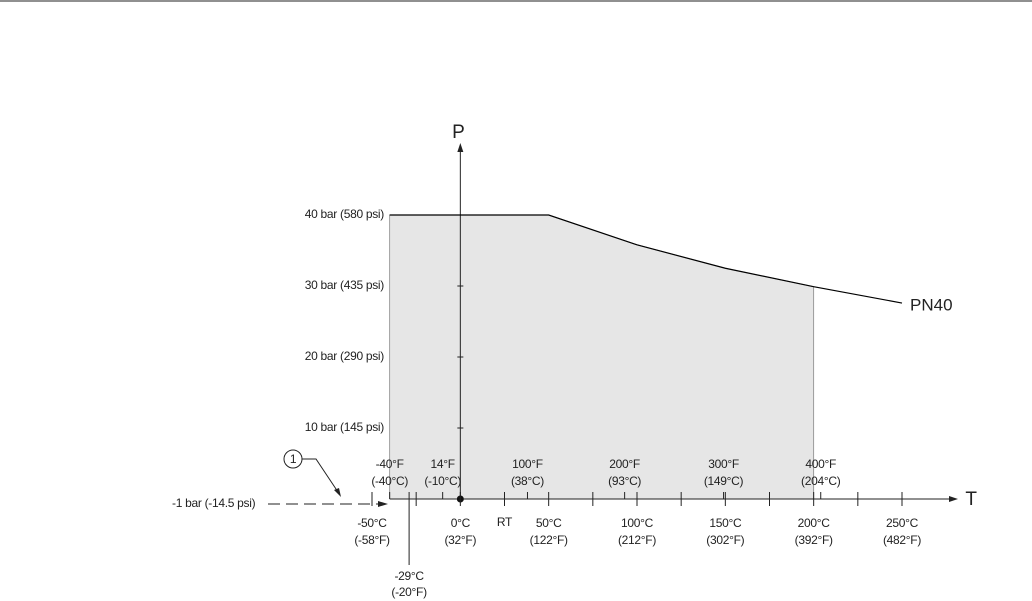  What do you see at coordinates (293, 459) in the screenshot?
I see `callout-number: 1` at bounding box center [293, 459].